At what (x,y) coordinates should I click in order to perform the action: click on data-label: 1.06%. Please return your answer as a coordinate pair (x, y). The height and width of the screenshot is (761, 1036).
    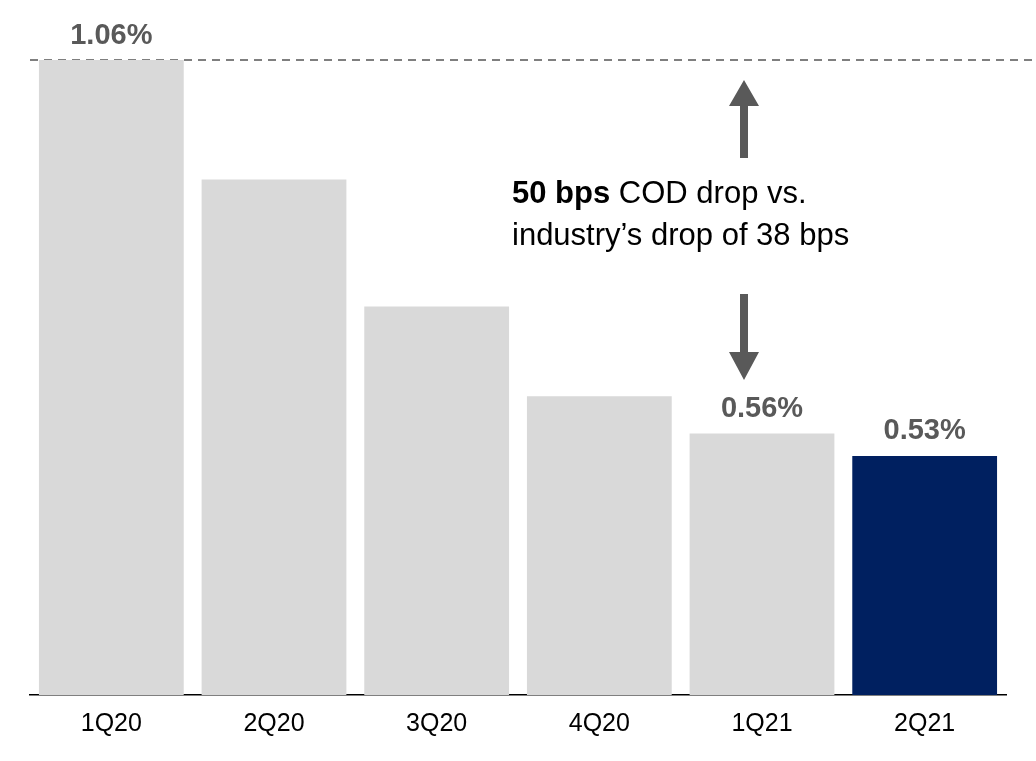
    Looking at the image, I should click on (111, 33).